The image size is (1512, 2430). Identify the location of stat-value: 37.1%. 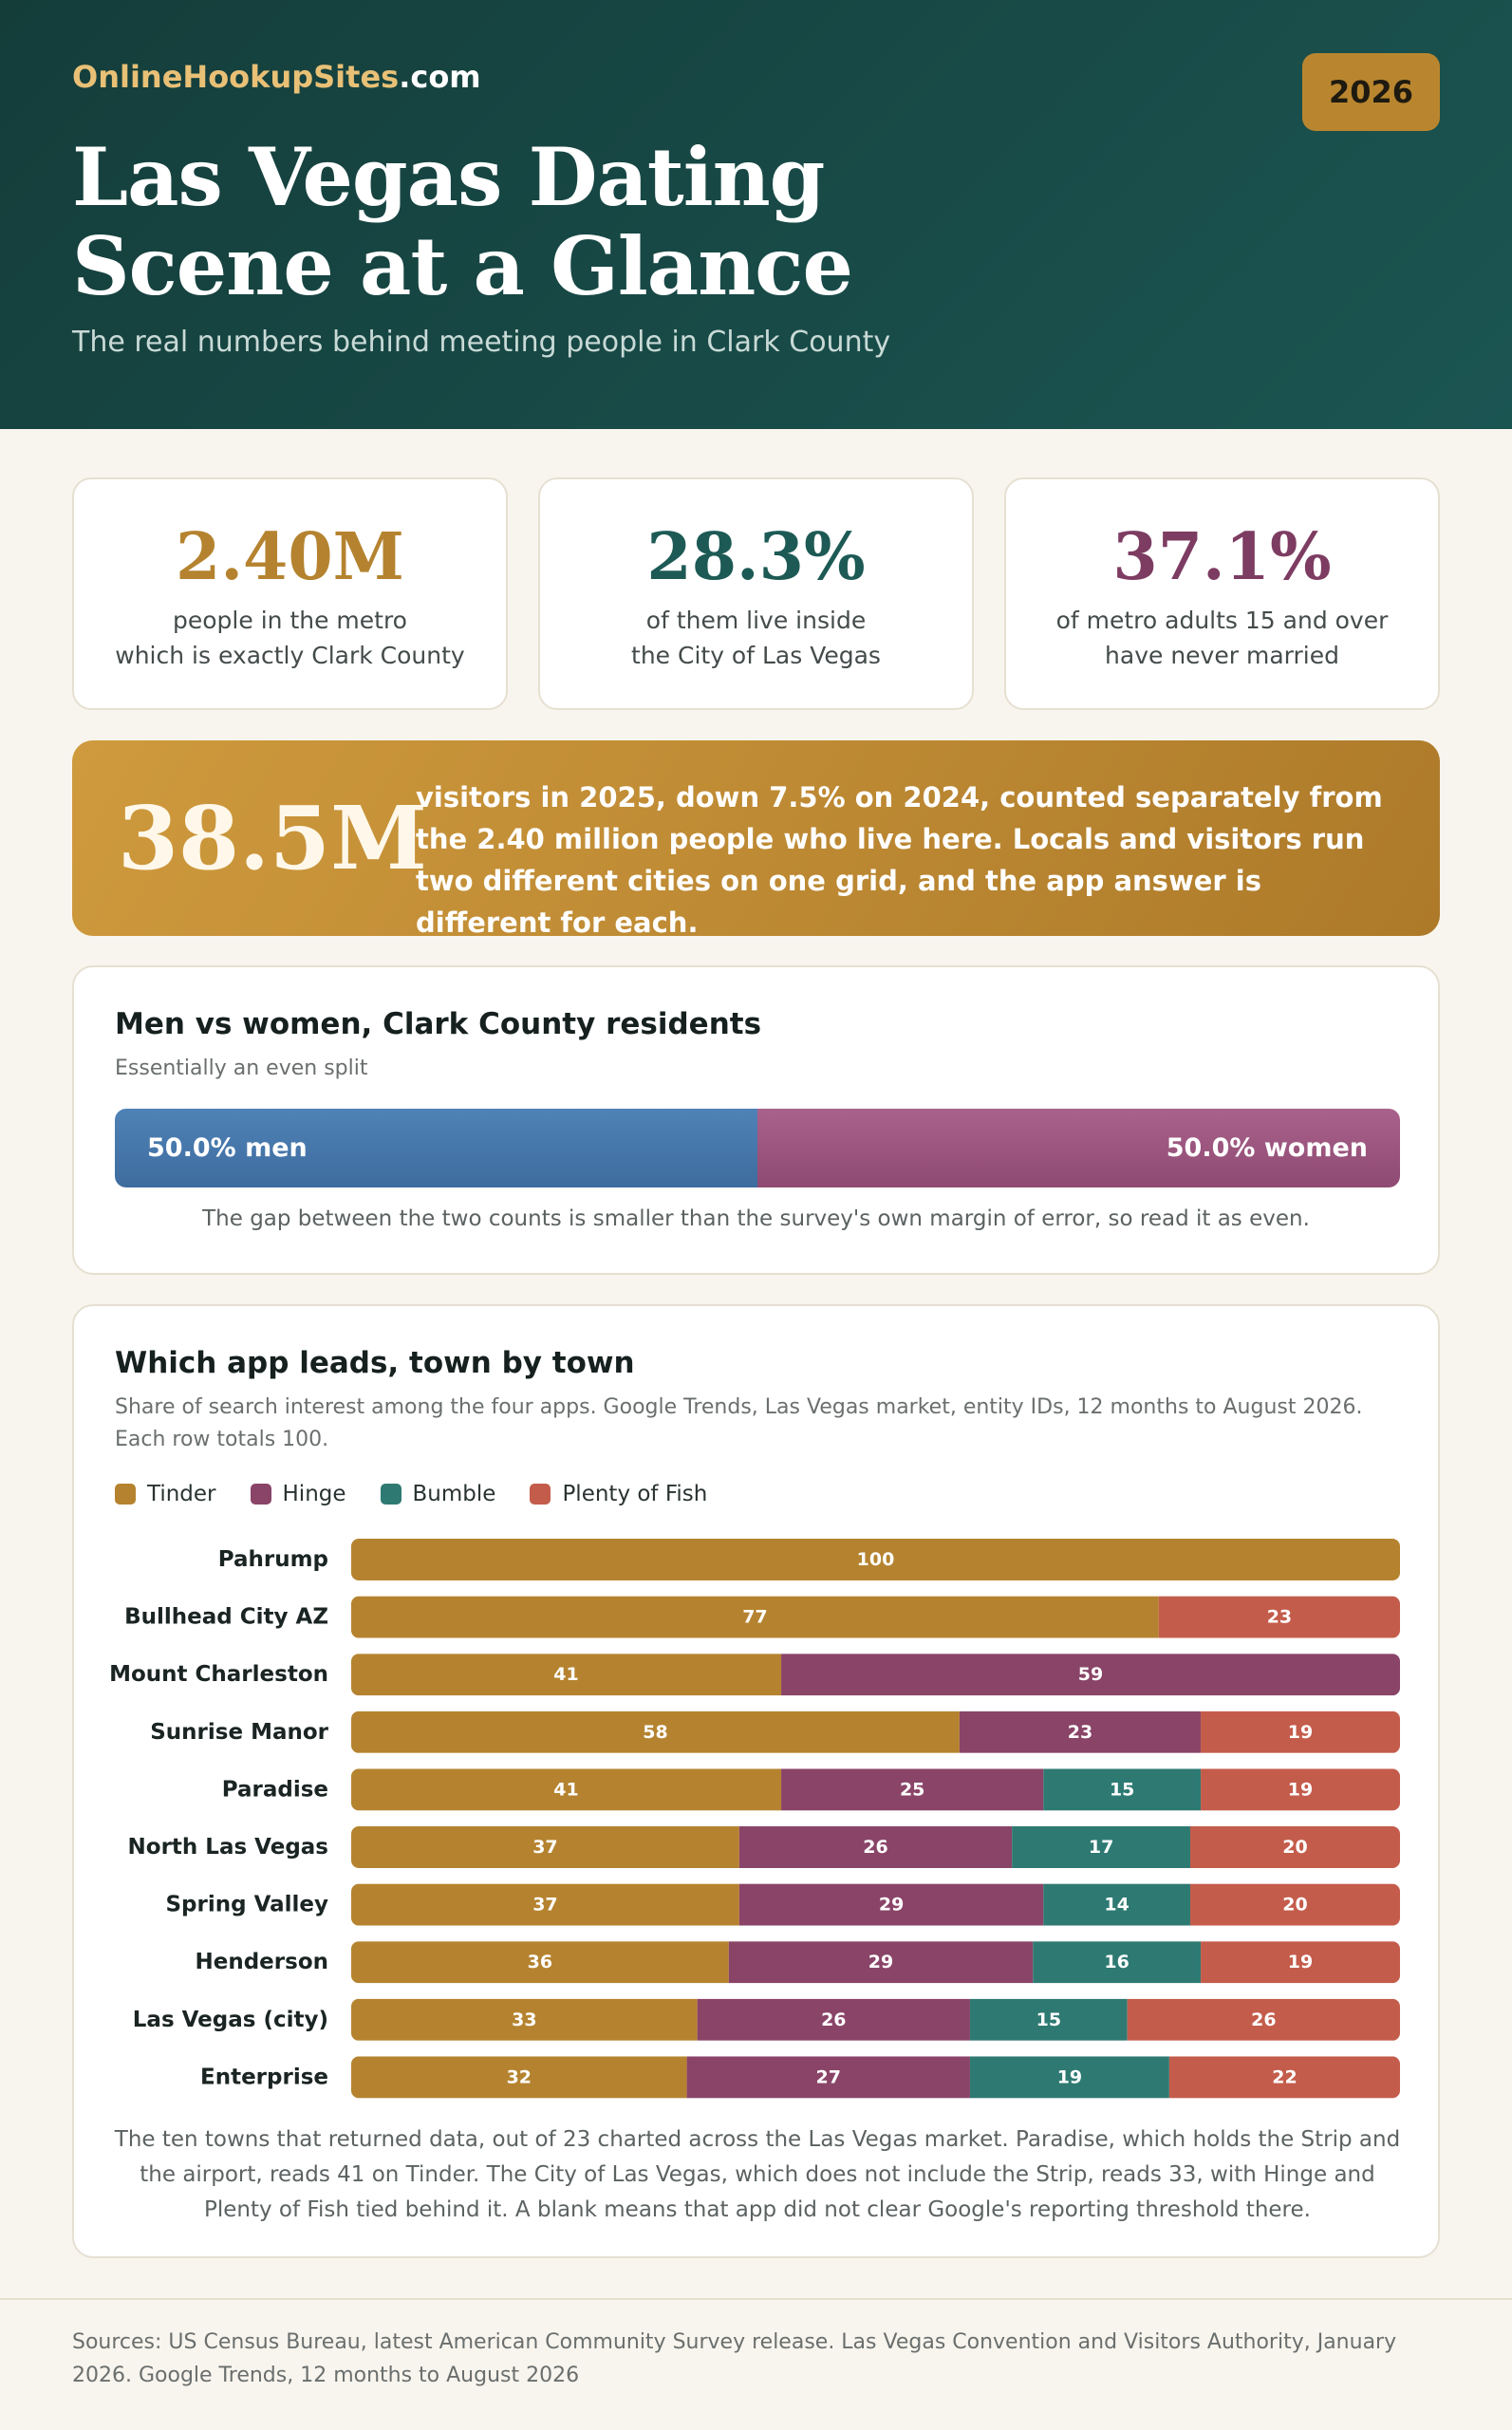
(1222, 557).